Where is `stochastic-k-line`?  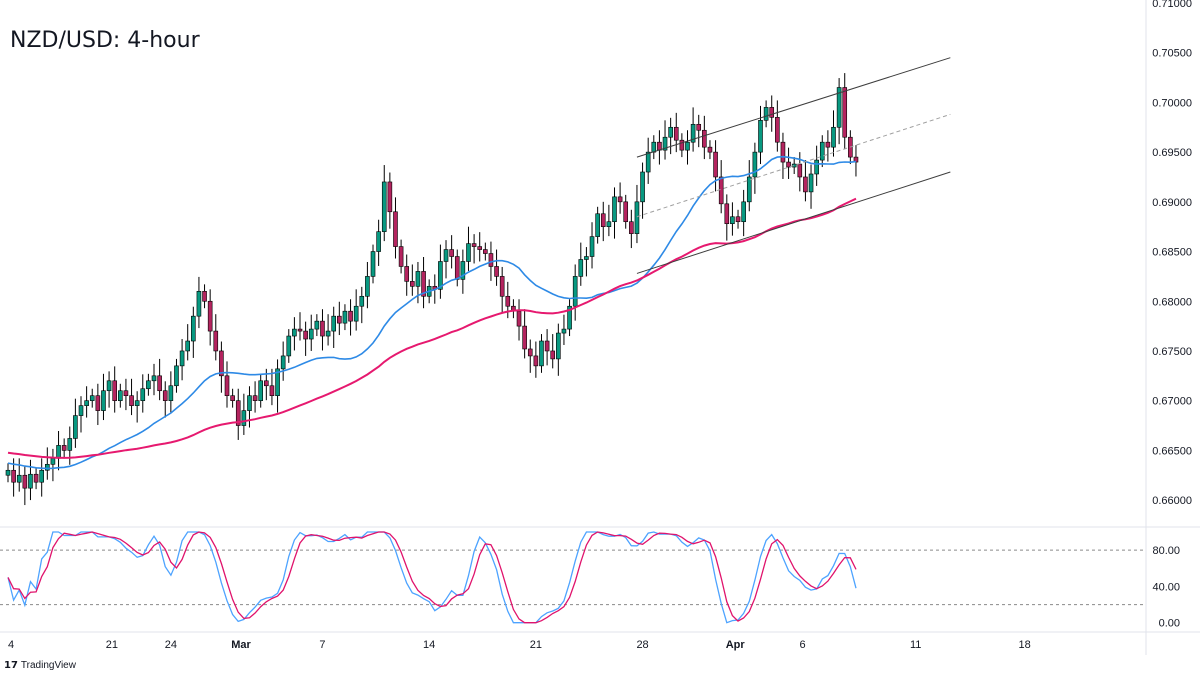
stochastic-k-line is located at coordinates (432, 577).